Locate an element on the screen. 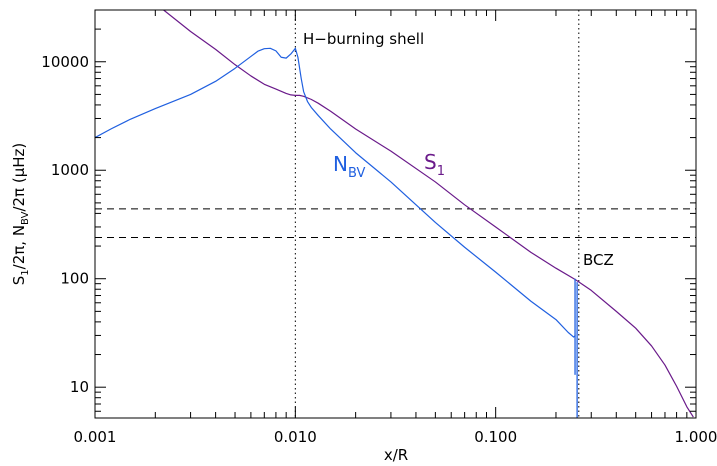  series-label-s1-sub: 1 is located at coordinates (441, 171).